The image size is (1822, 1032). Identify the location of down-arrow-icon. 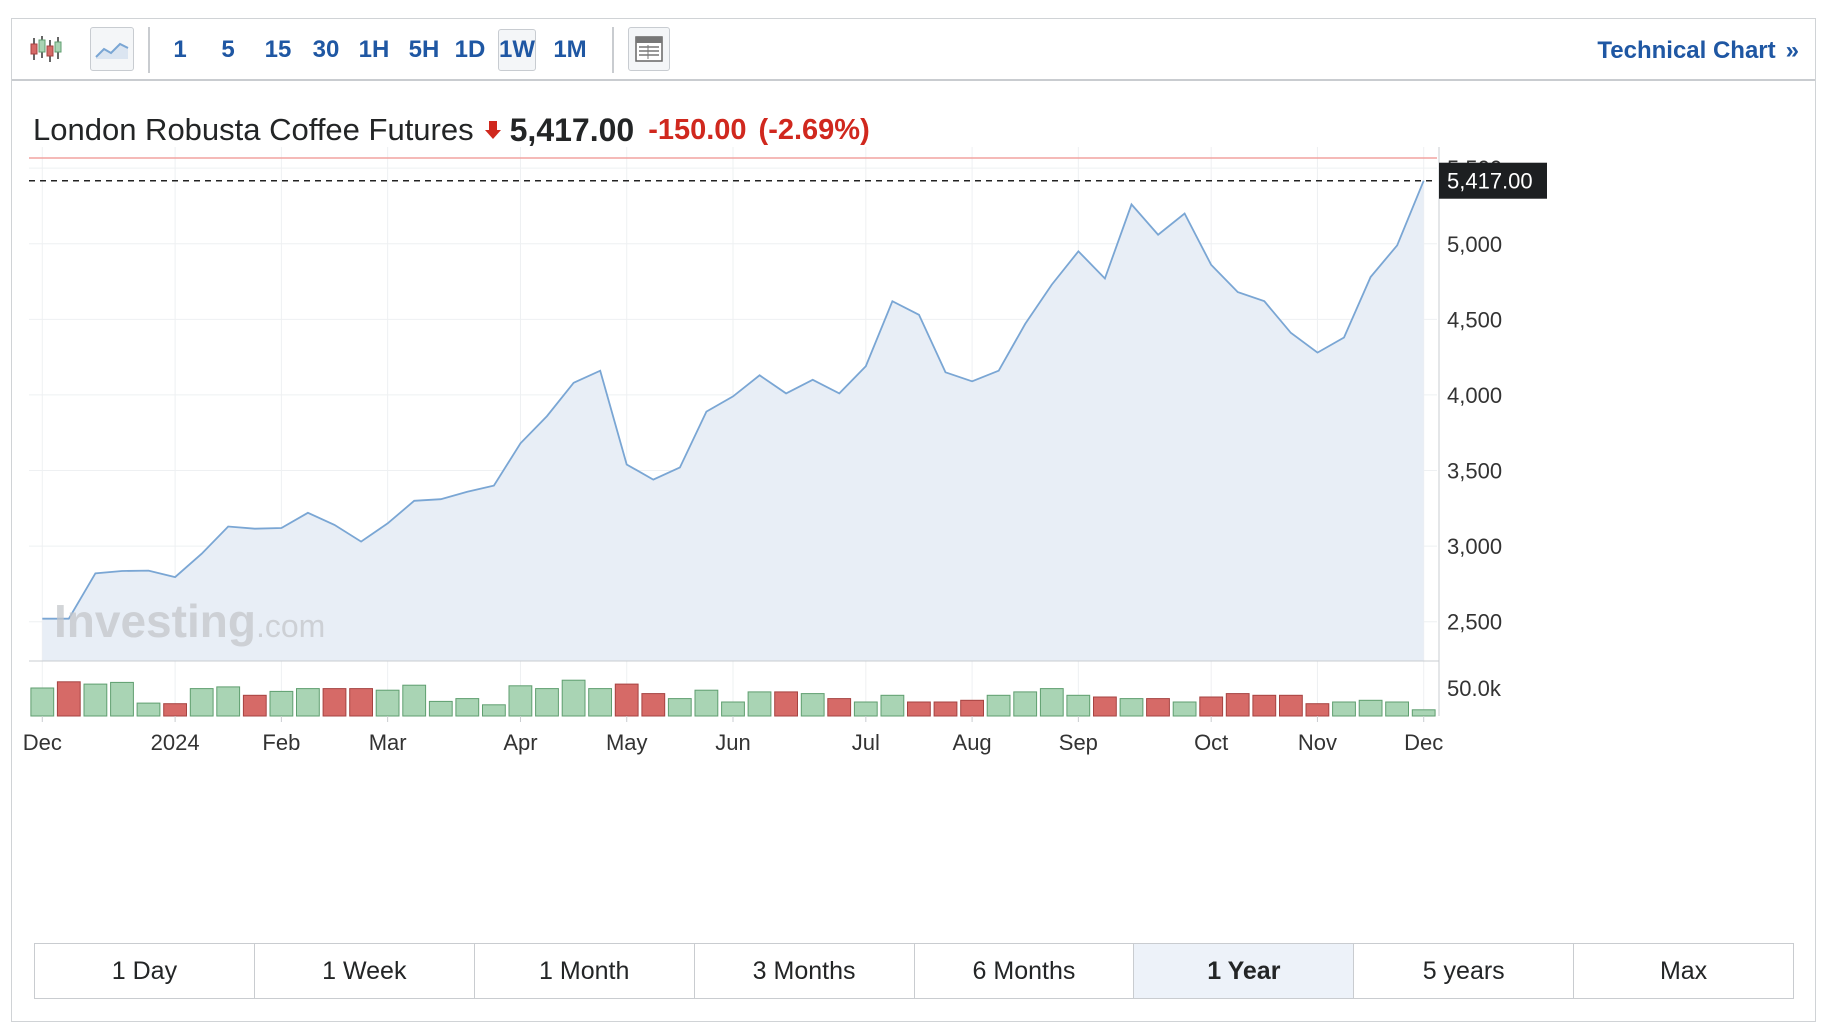
(493, 130).